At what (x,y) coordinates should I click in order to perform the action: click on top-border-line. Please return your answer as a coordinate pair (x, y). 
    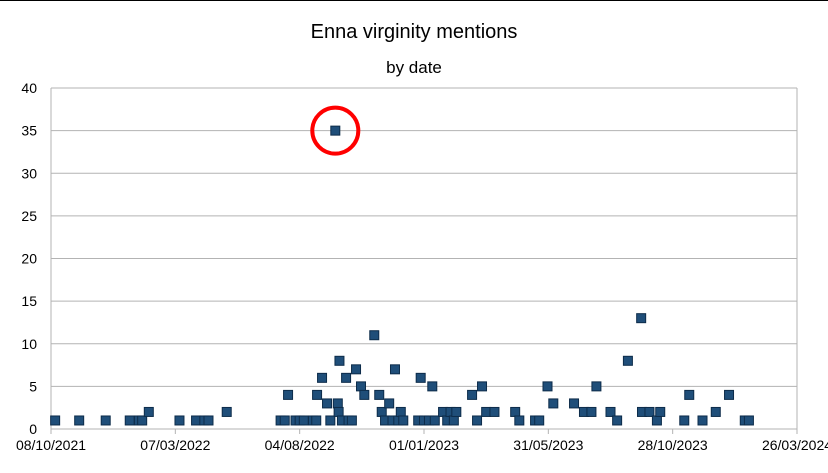
    Looking at the image, I should click on (414, 0).